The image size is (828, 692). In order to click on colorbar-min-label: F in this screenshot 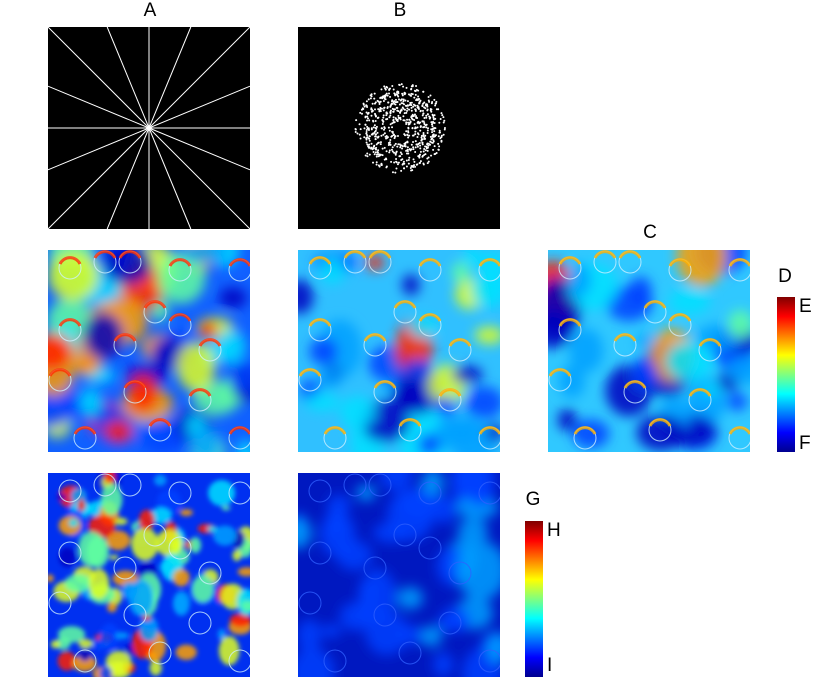, I will do `click(805, 443)`.